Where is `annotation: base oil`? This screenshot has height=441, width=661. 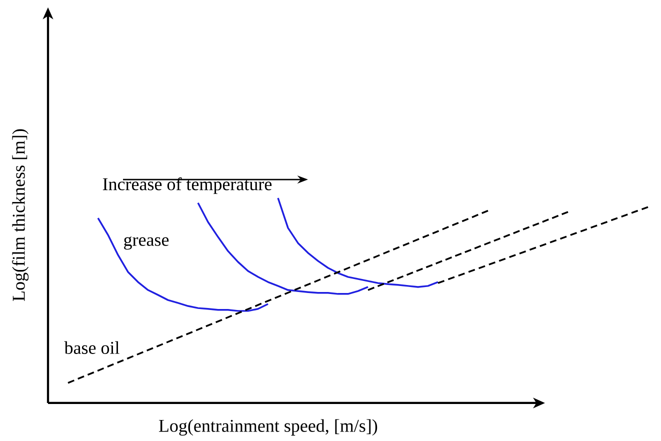
annotation: base oil is located at coordinates (92, 347).